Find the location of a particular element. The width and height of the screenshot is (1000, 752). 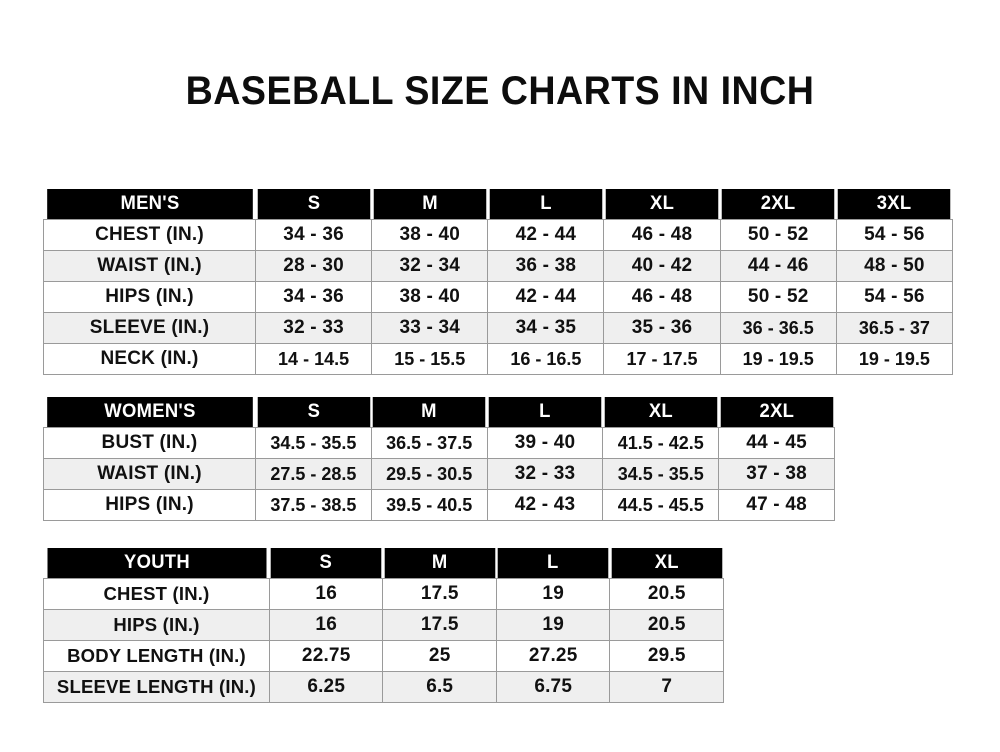

column-header-category: MEN'S is located at coordinates (149, 204).